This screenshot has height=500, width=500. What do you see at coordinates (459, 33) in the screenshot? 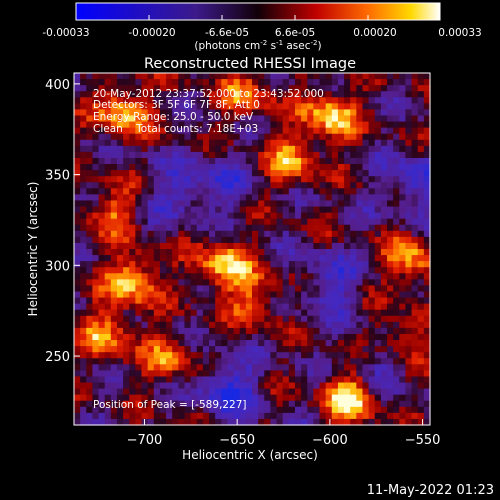
I see `colorbar-tick-label: 0.00033` at bounding box center [459, 33].